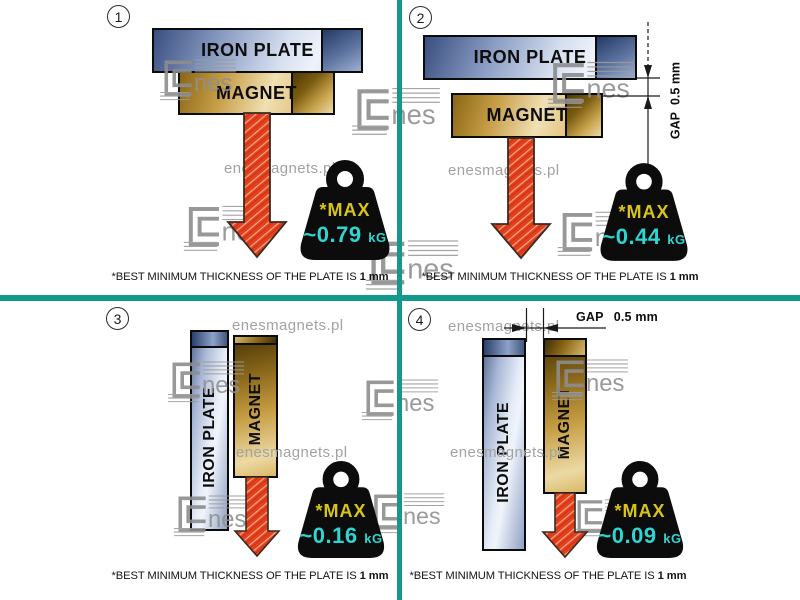  I want to click on panel-number: 2, so click(420, 17).